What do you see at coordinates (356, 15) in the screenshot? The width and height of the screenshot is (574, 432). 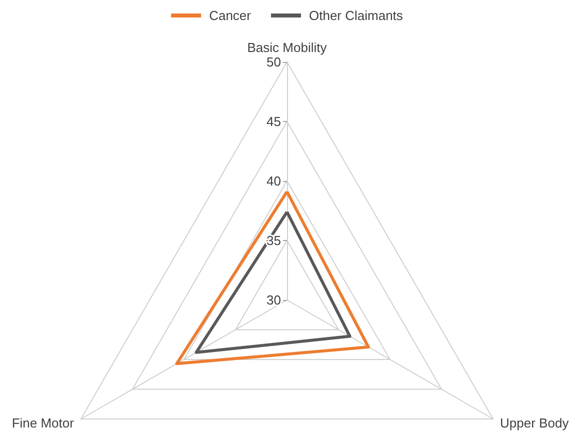 I see `legend-label: Other Claimants` at bounding box center [356, 15].